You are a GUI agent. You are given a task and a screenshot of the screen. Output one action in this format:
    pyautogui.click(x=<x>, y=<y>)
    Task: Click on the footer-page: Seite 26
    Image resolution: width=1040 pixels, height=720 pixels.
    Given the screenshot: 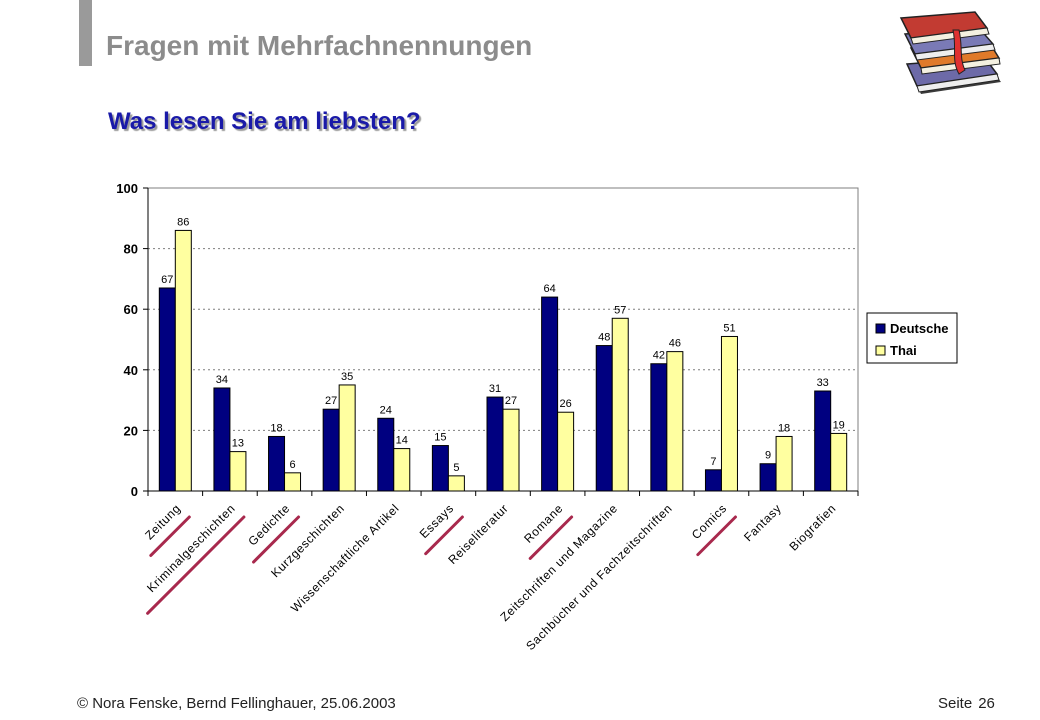 What is the action you would take?
    pyautogui.click(x=966, y=703)
    